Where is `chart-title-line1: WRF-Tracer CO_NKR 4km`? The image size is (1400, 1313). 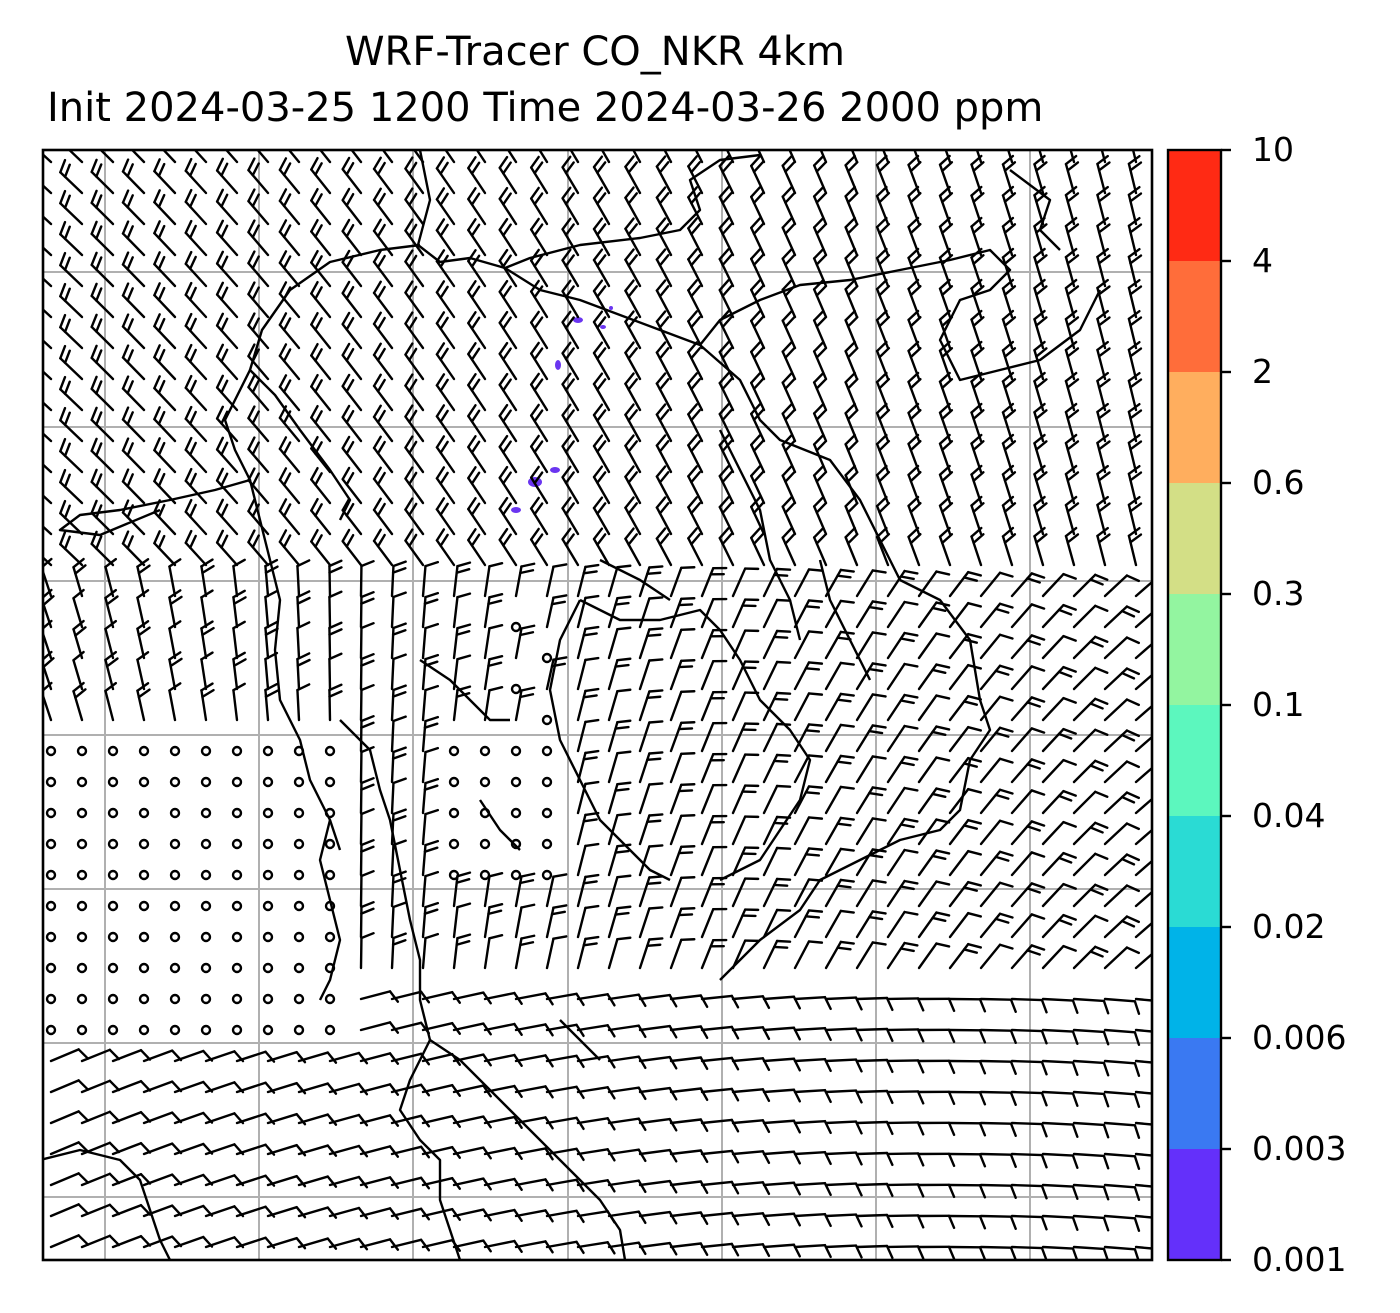
chart-title-line1: WRF-Tracer CO_NKR 4km is located at coordinates (595, 52).